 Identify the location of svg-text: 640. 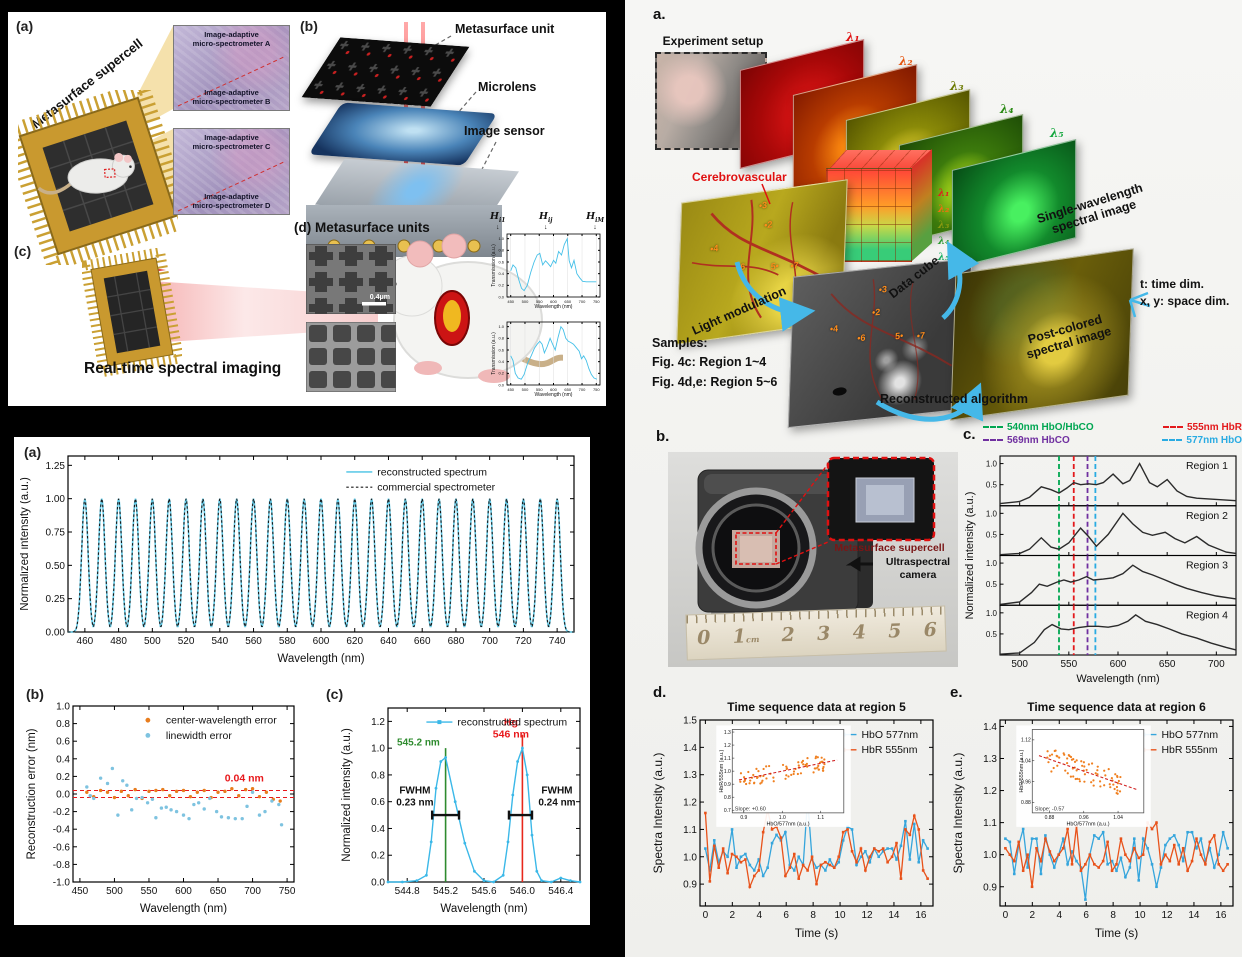
(388, 641).